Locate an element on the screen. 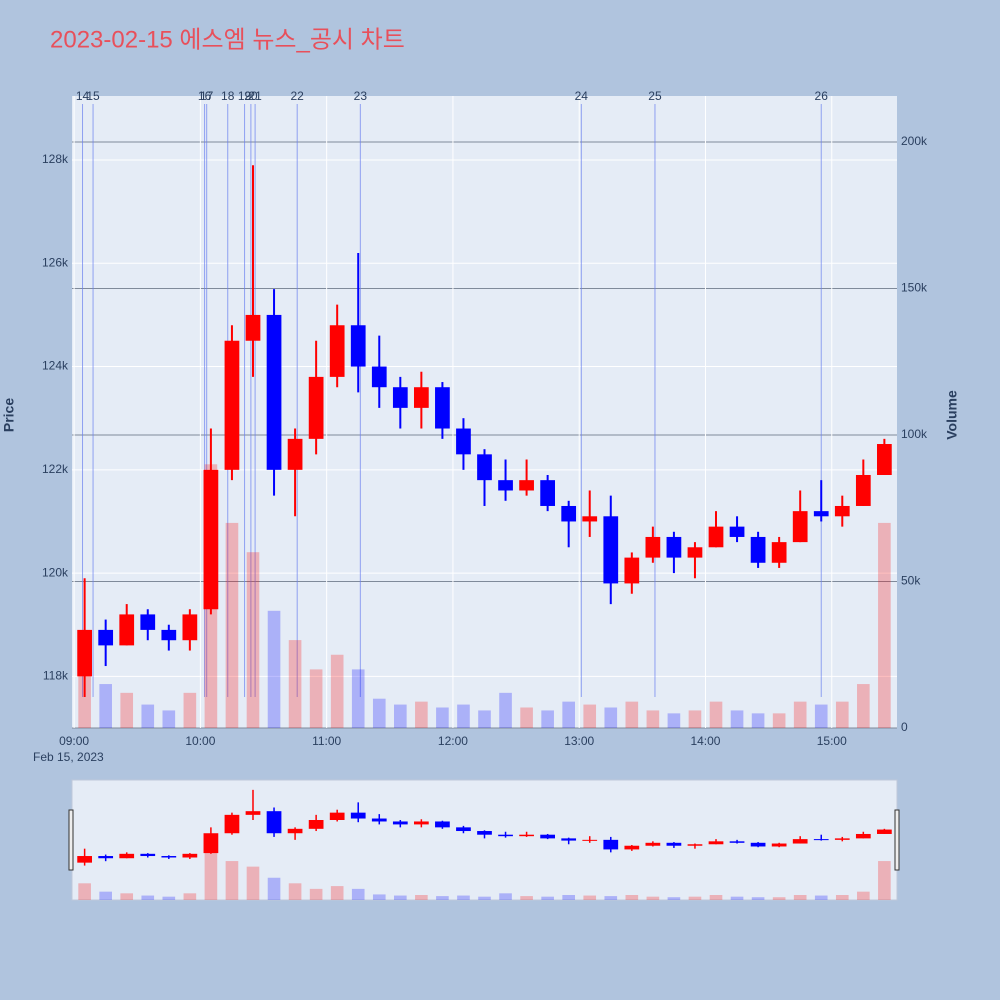 Image resolution: width=1000 pixels, height=1000 pixels. news-label: 17 is located at coordinates (207, 96).